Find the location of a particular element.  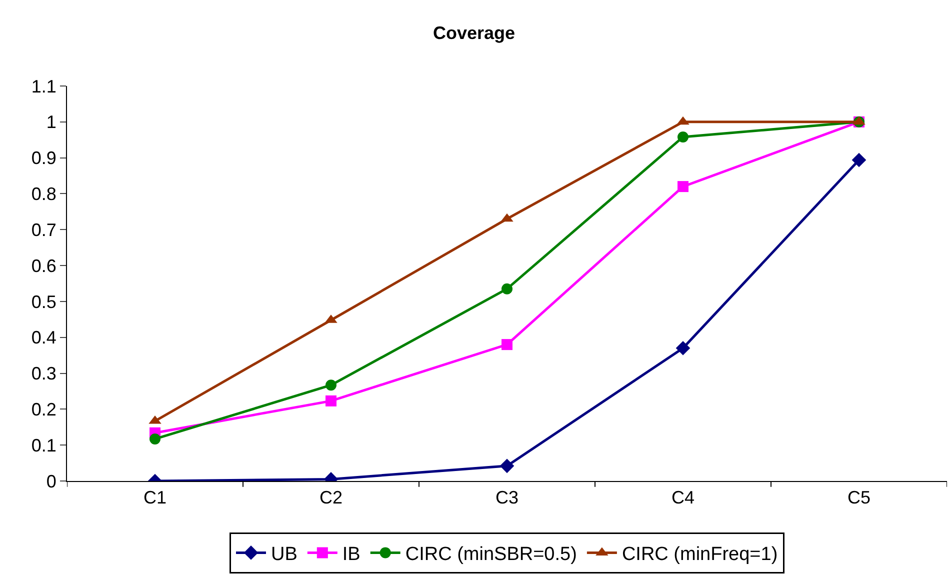

y-tick-label: 0.5 is located at coordinates (43, 302).